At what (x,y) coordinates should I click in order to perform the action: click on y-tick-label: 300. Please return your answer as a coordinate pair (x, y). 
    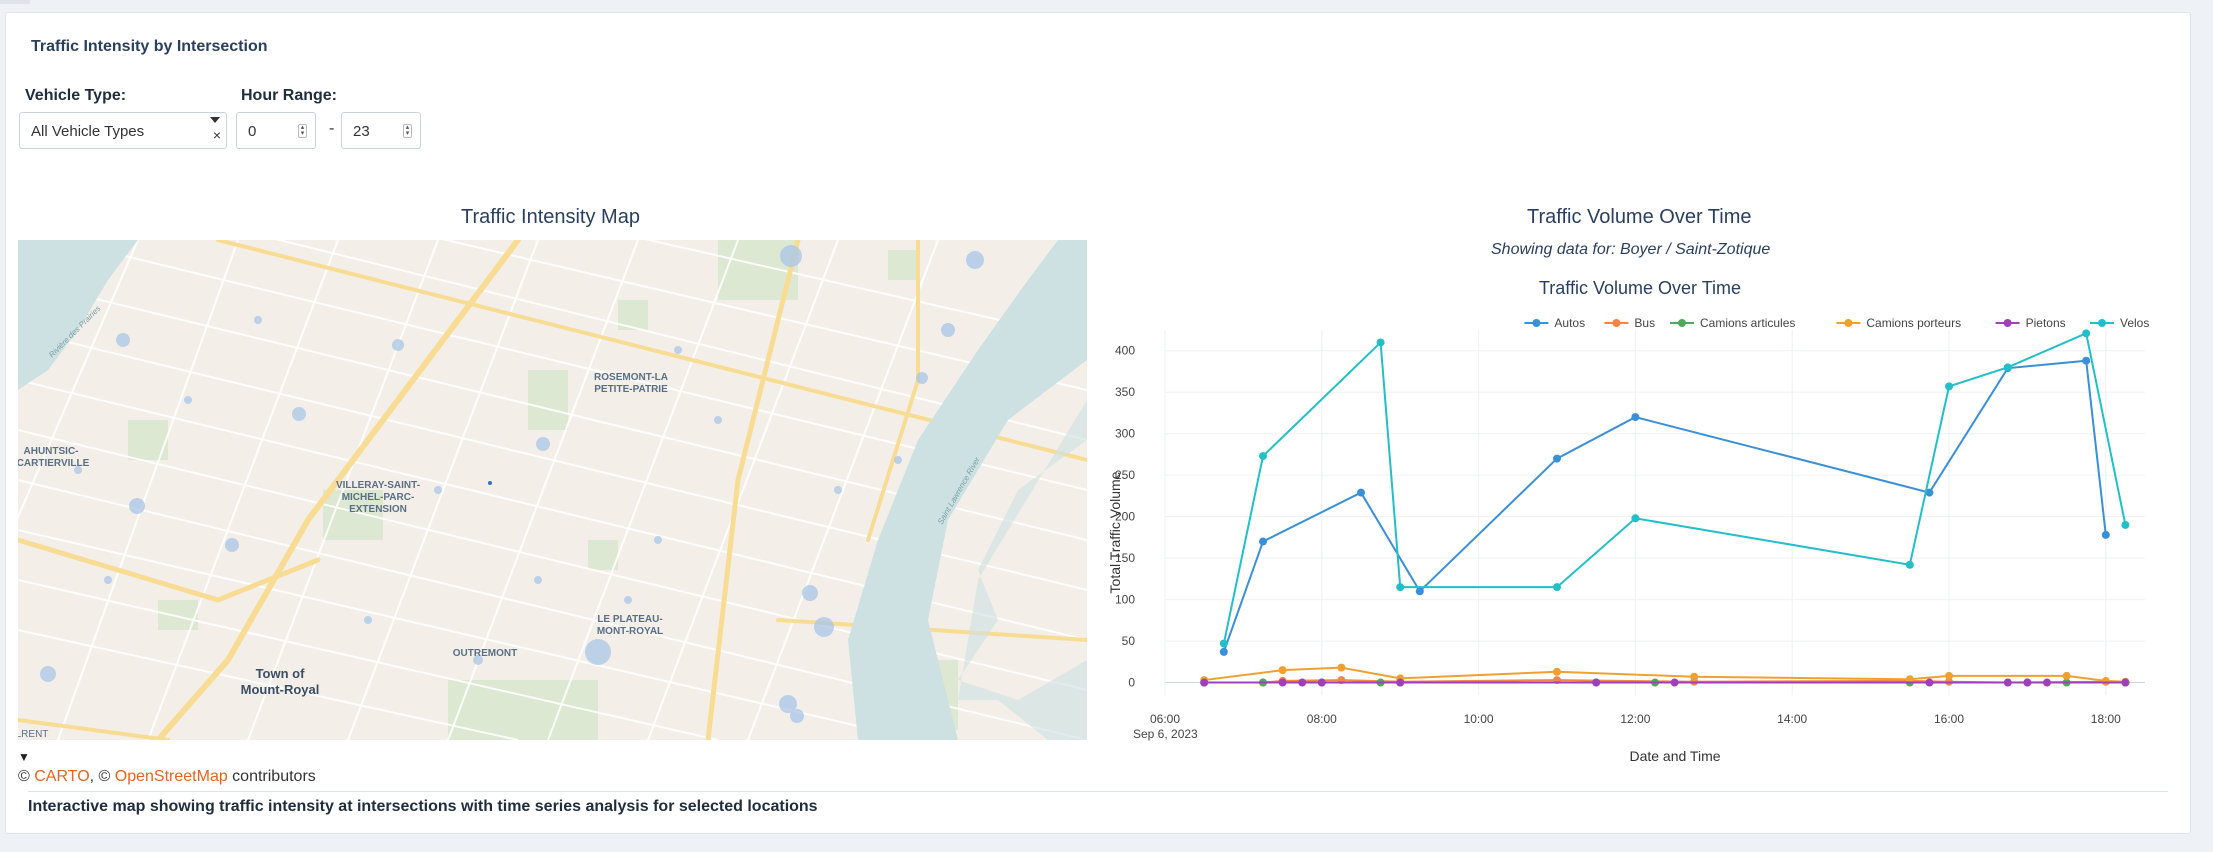
    Looking at the image, I should click on (1125, 434).